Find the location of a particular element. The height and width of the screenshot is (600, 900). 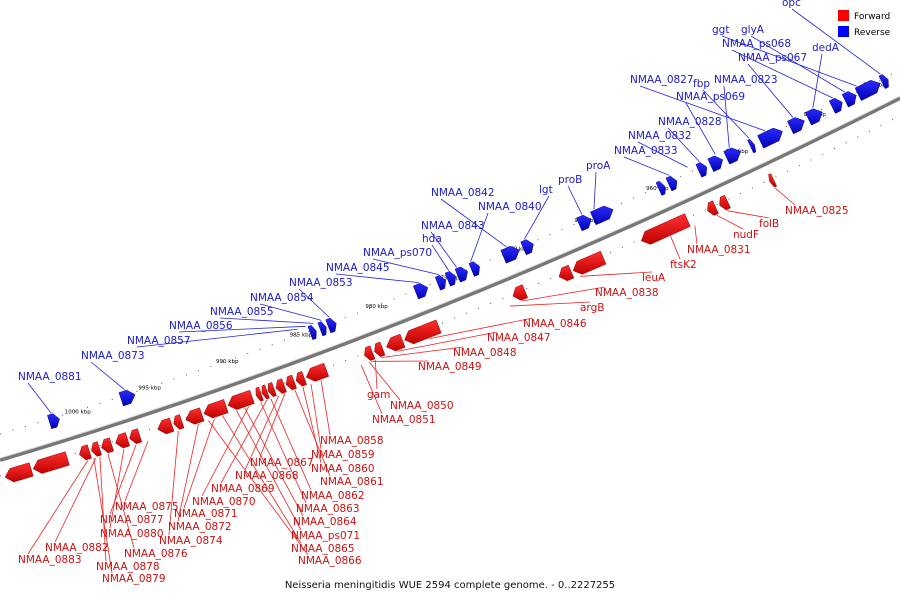

legend-reverse-label: Reverse is located at coordinates (872, 33).